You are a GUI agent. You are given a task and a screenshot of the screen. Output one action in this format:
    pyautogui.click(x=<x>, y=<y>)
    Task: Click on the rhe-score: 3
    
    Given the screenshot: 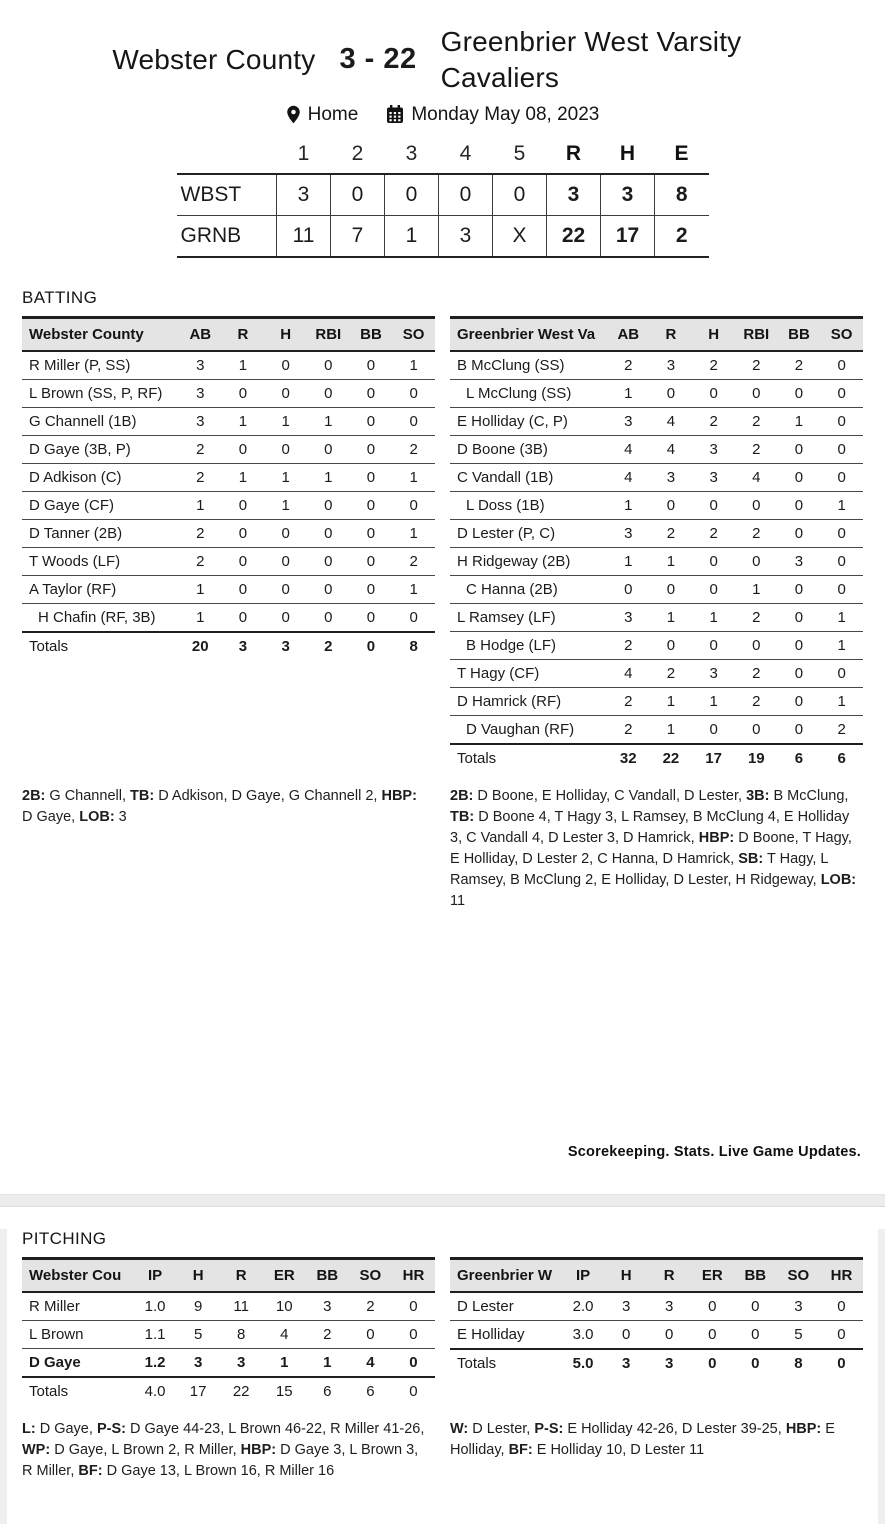 What is the action you would take?
    pyautogui.click(x=573, y=194)
    